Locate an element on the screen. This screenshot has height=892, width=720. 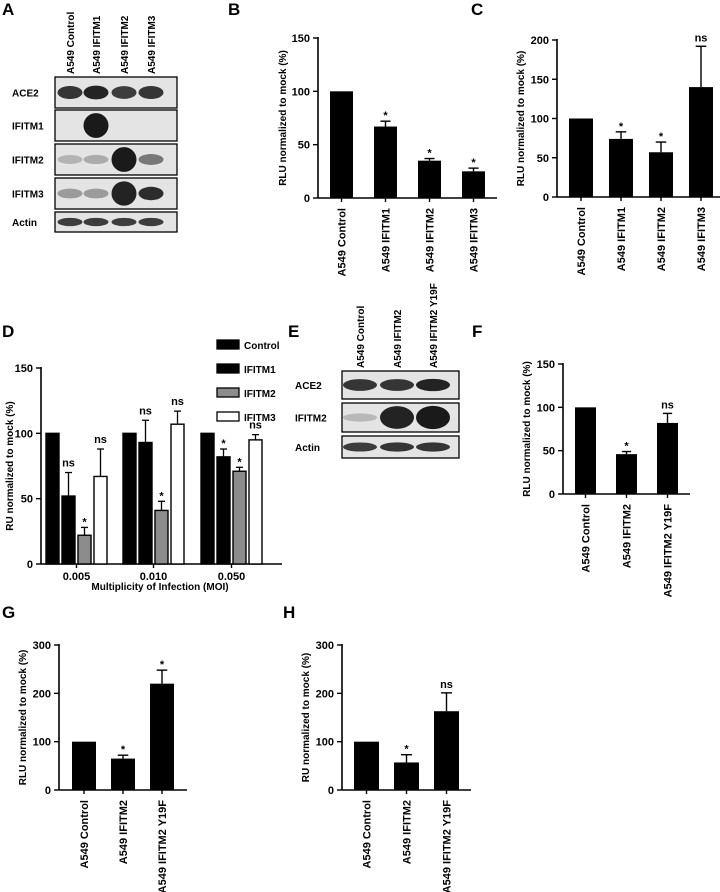
panel-letter-h: H is located at coordinates (289, 612).